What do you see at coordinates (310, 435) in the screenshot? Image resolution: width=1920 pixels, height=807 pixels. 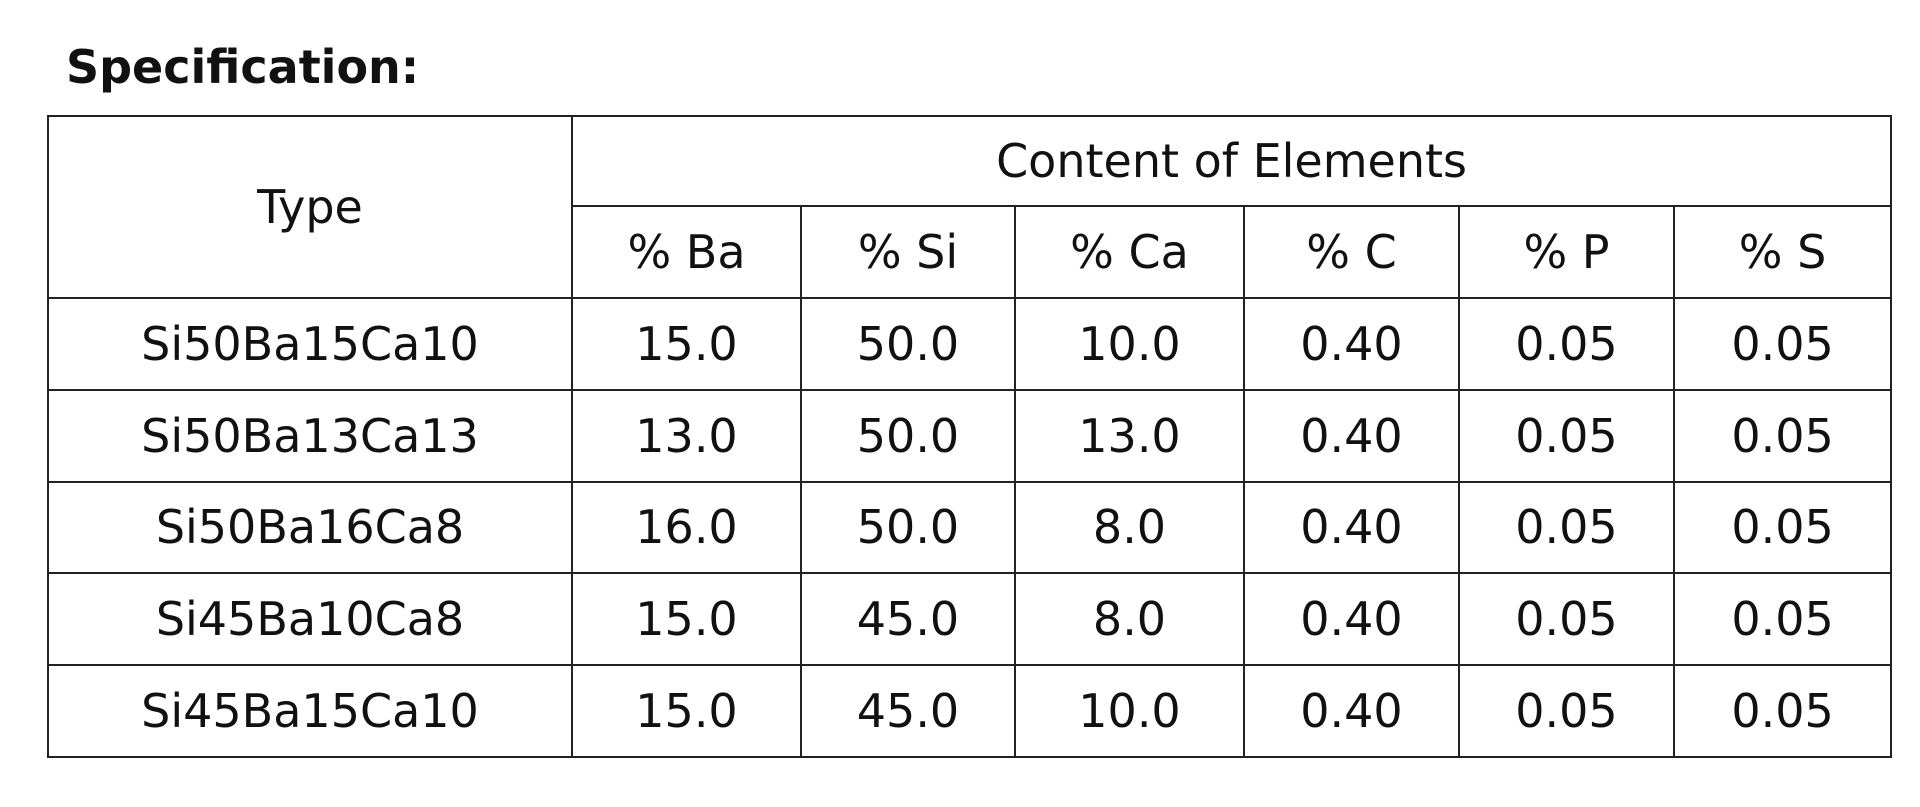 I see `type-cell: Si50Ba13Ca13` at bounding box center [310, 435].